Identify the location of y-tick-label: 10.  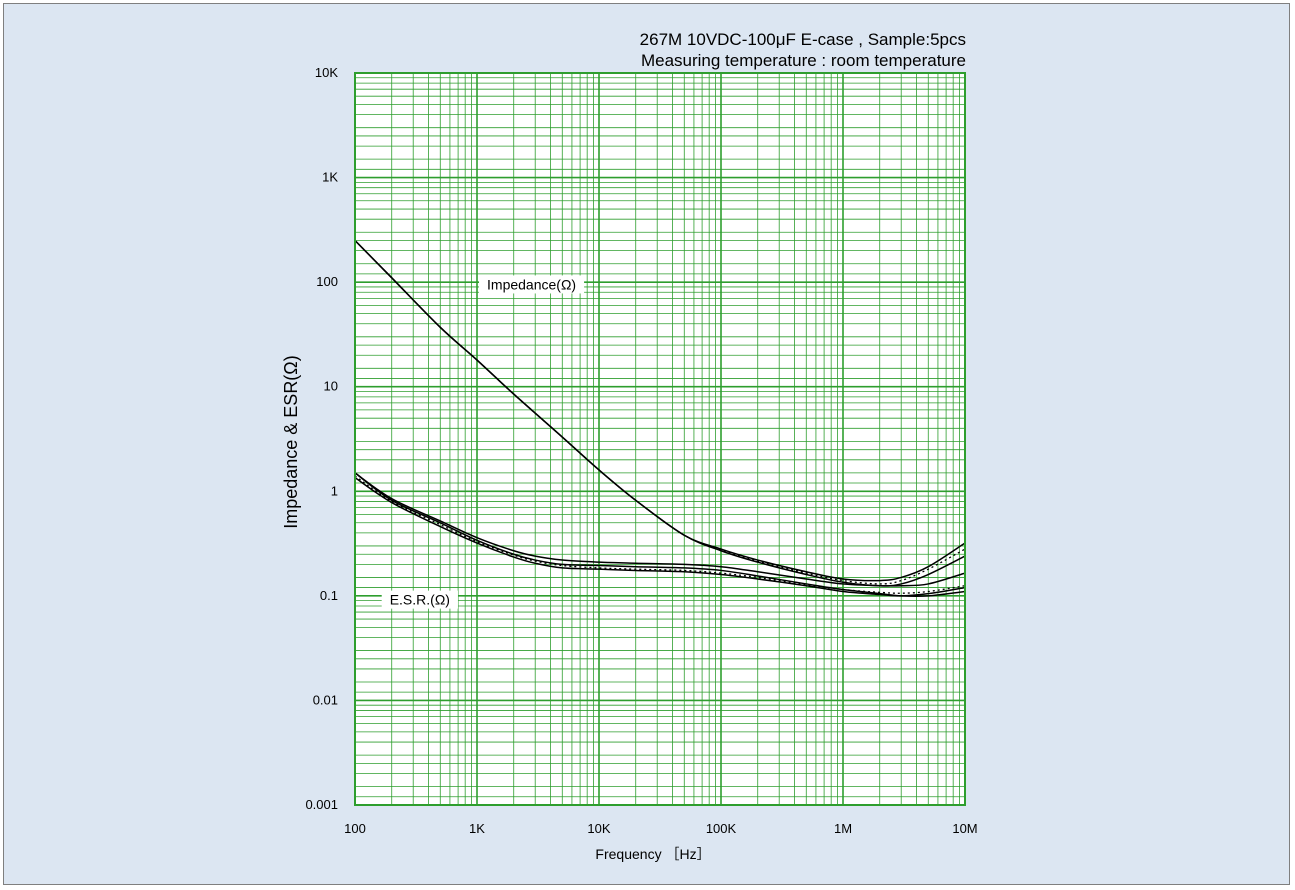
(331, 386).